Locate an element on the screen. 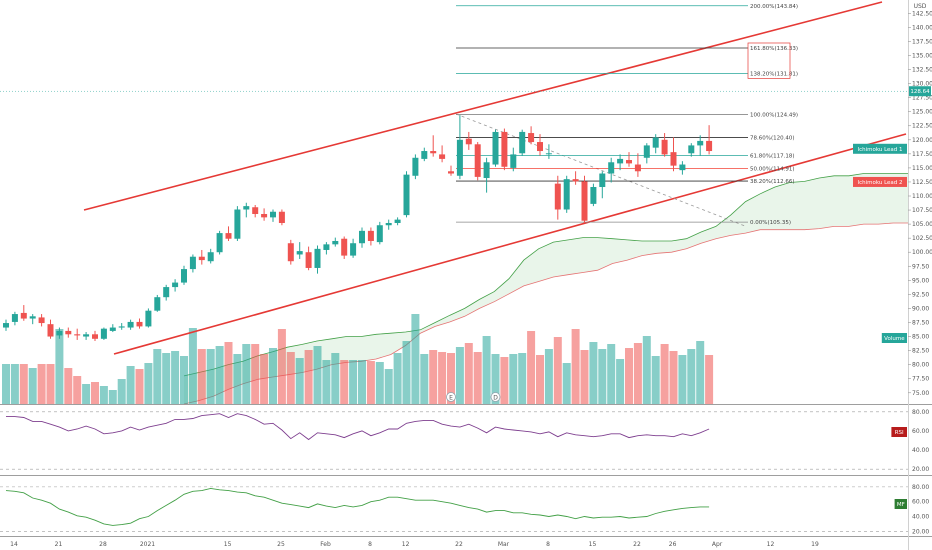 The width and height of the screenshot is (932, 550). time-tick-label: 8 is located at coordinates (370, 544).